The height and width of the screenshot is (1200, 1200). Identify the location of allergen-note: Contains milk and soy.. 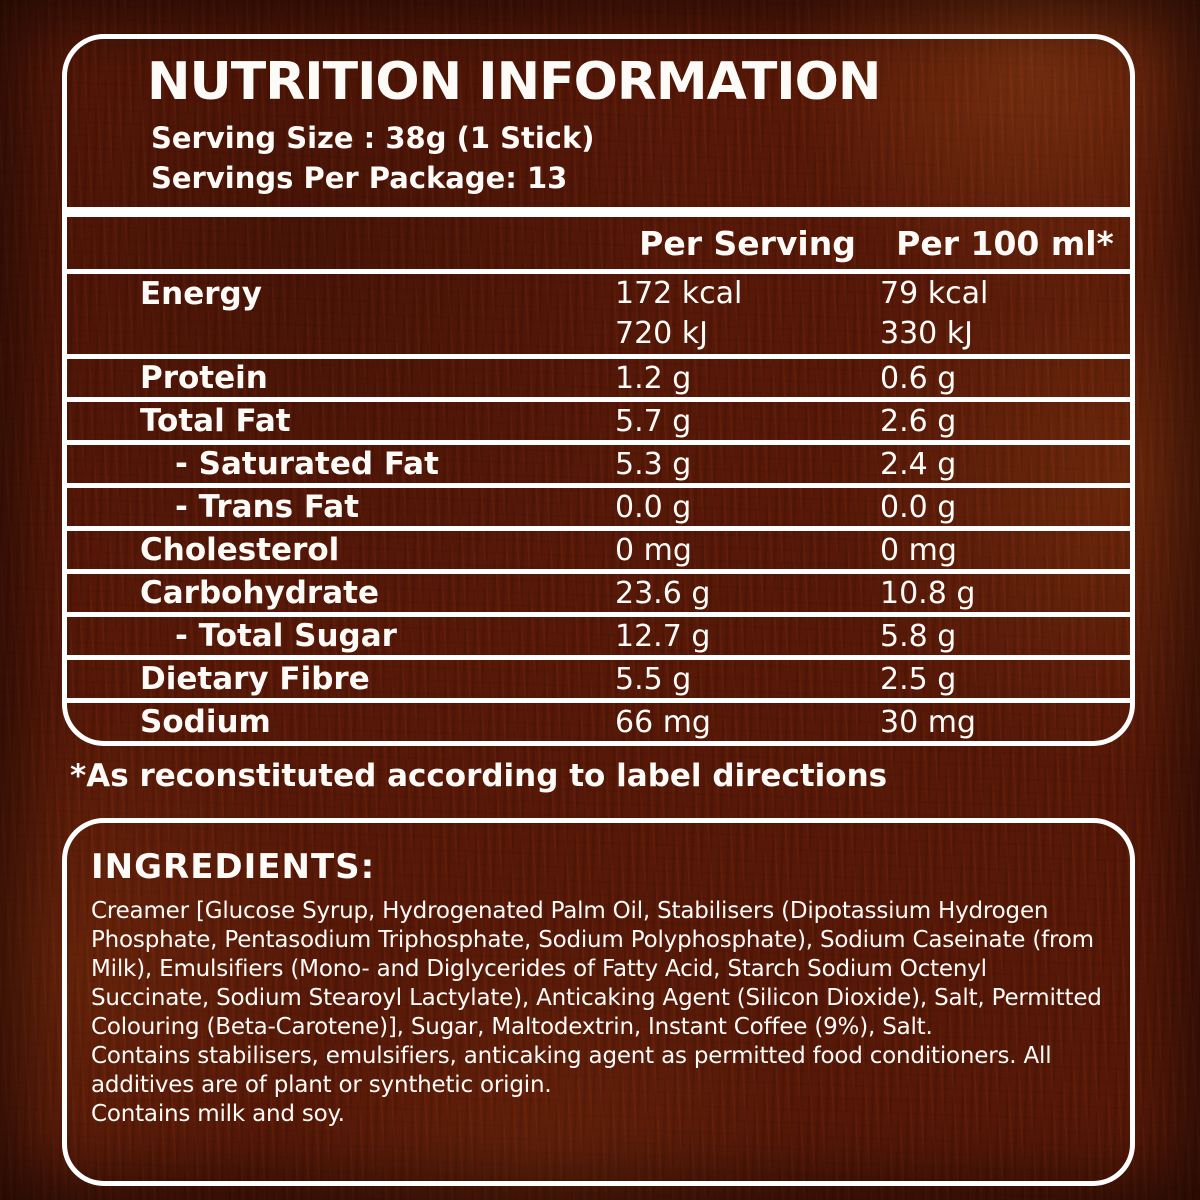
(218, 1114).